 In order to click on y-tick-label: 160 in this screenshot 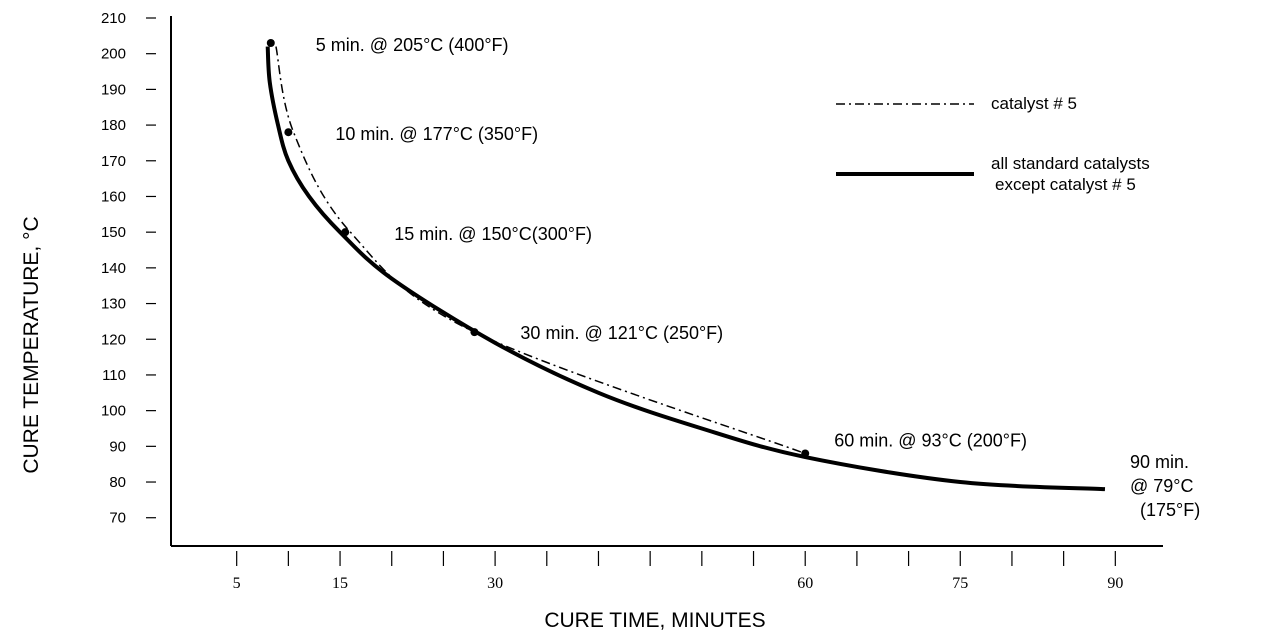, I will do `click(113, 196)`.